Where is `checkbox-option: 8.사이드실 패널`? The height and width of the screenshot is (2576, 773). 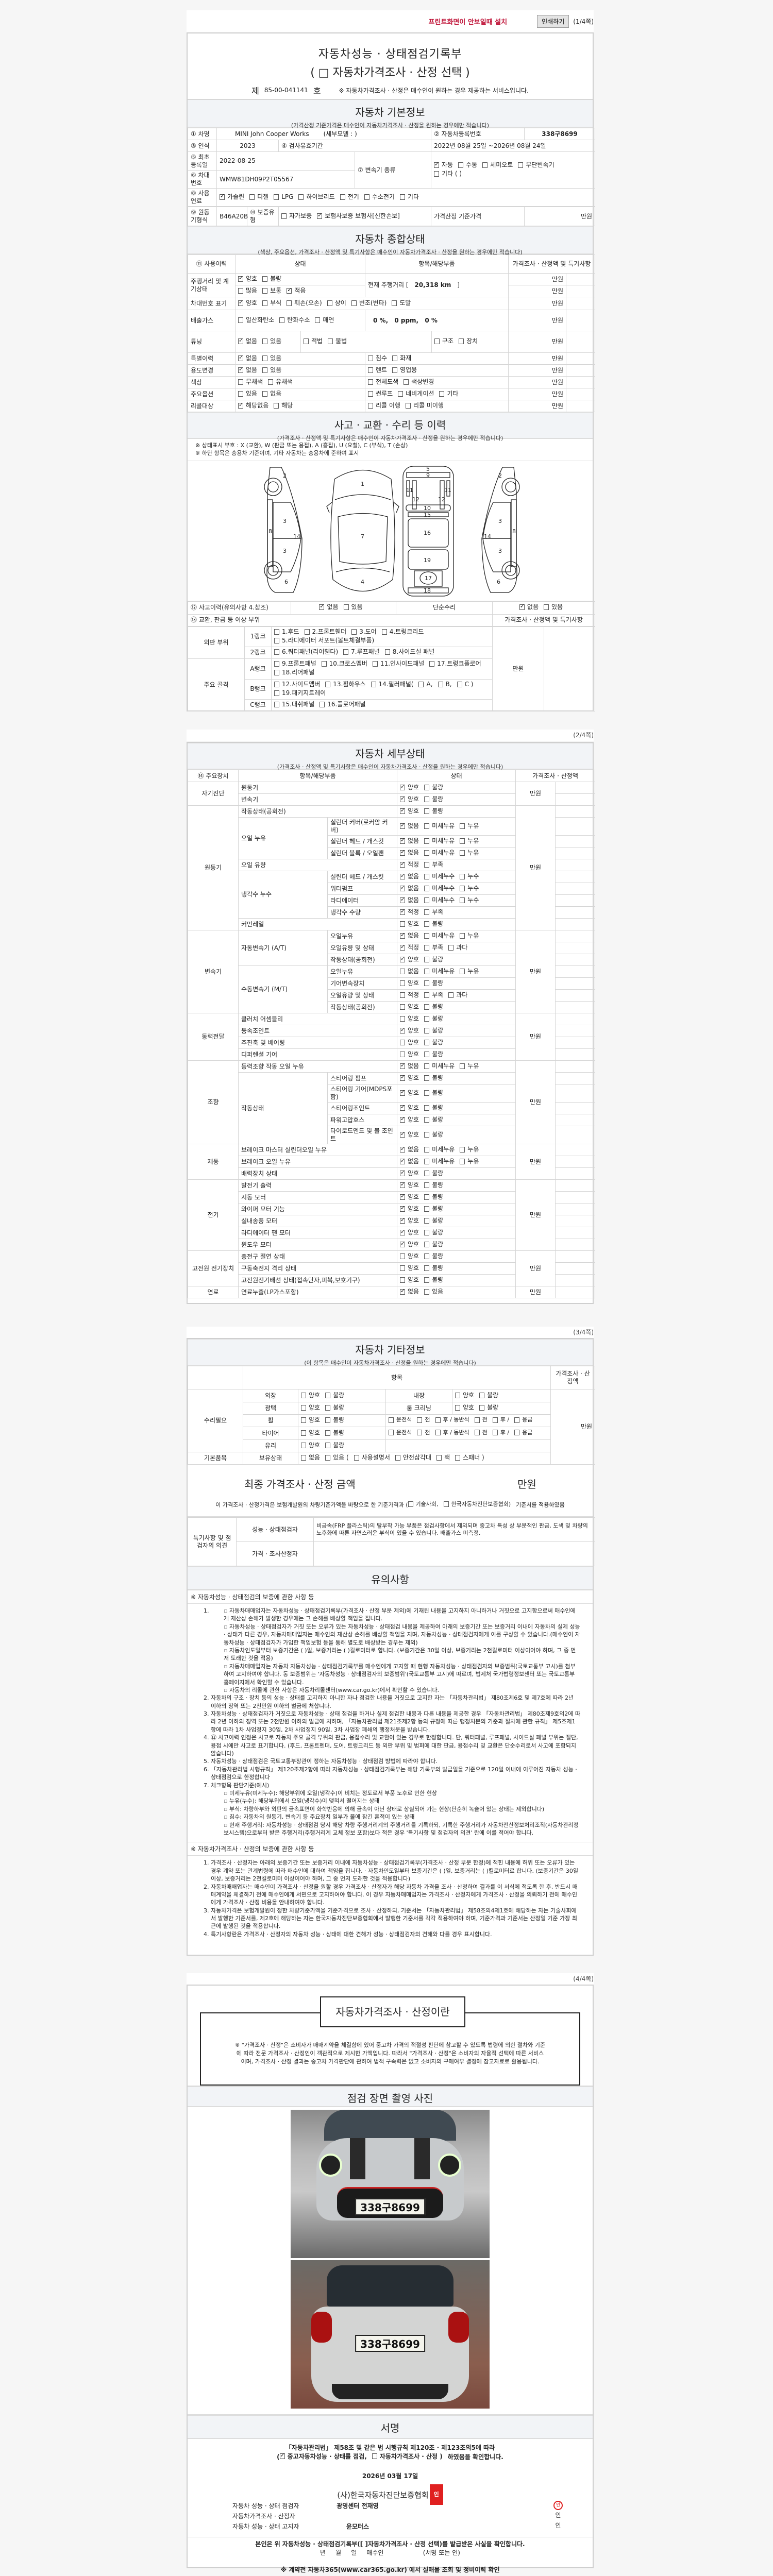
checkbox-option: 8.사이드실 패널 is located at coordinates (409, 652).